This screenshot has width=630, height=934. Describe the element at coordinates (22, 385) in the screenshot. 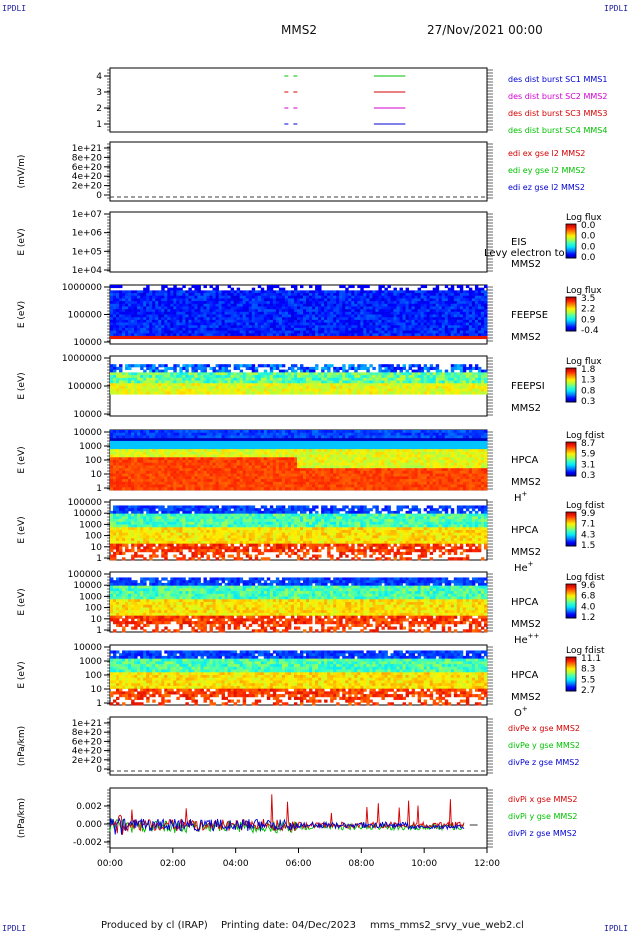

I see `y-axis-label: E (eV)` at that location.